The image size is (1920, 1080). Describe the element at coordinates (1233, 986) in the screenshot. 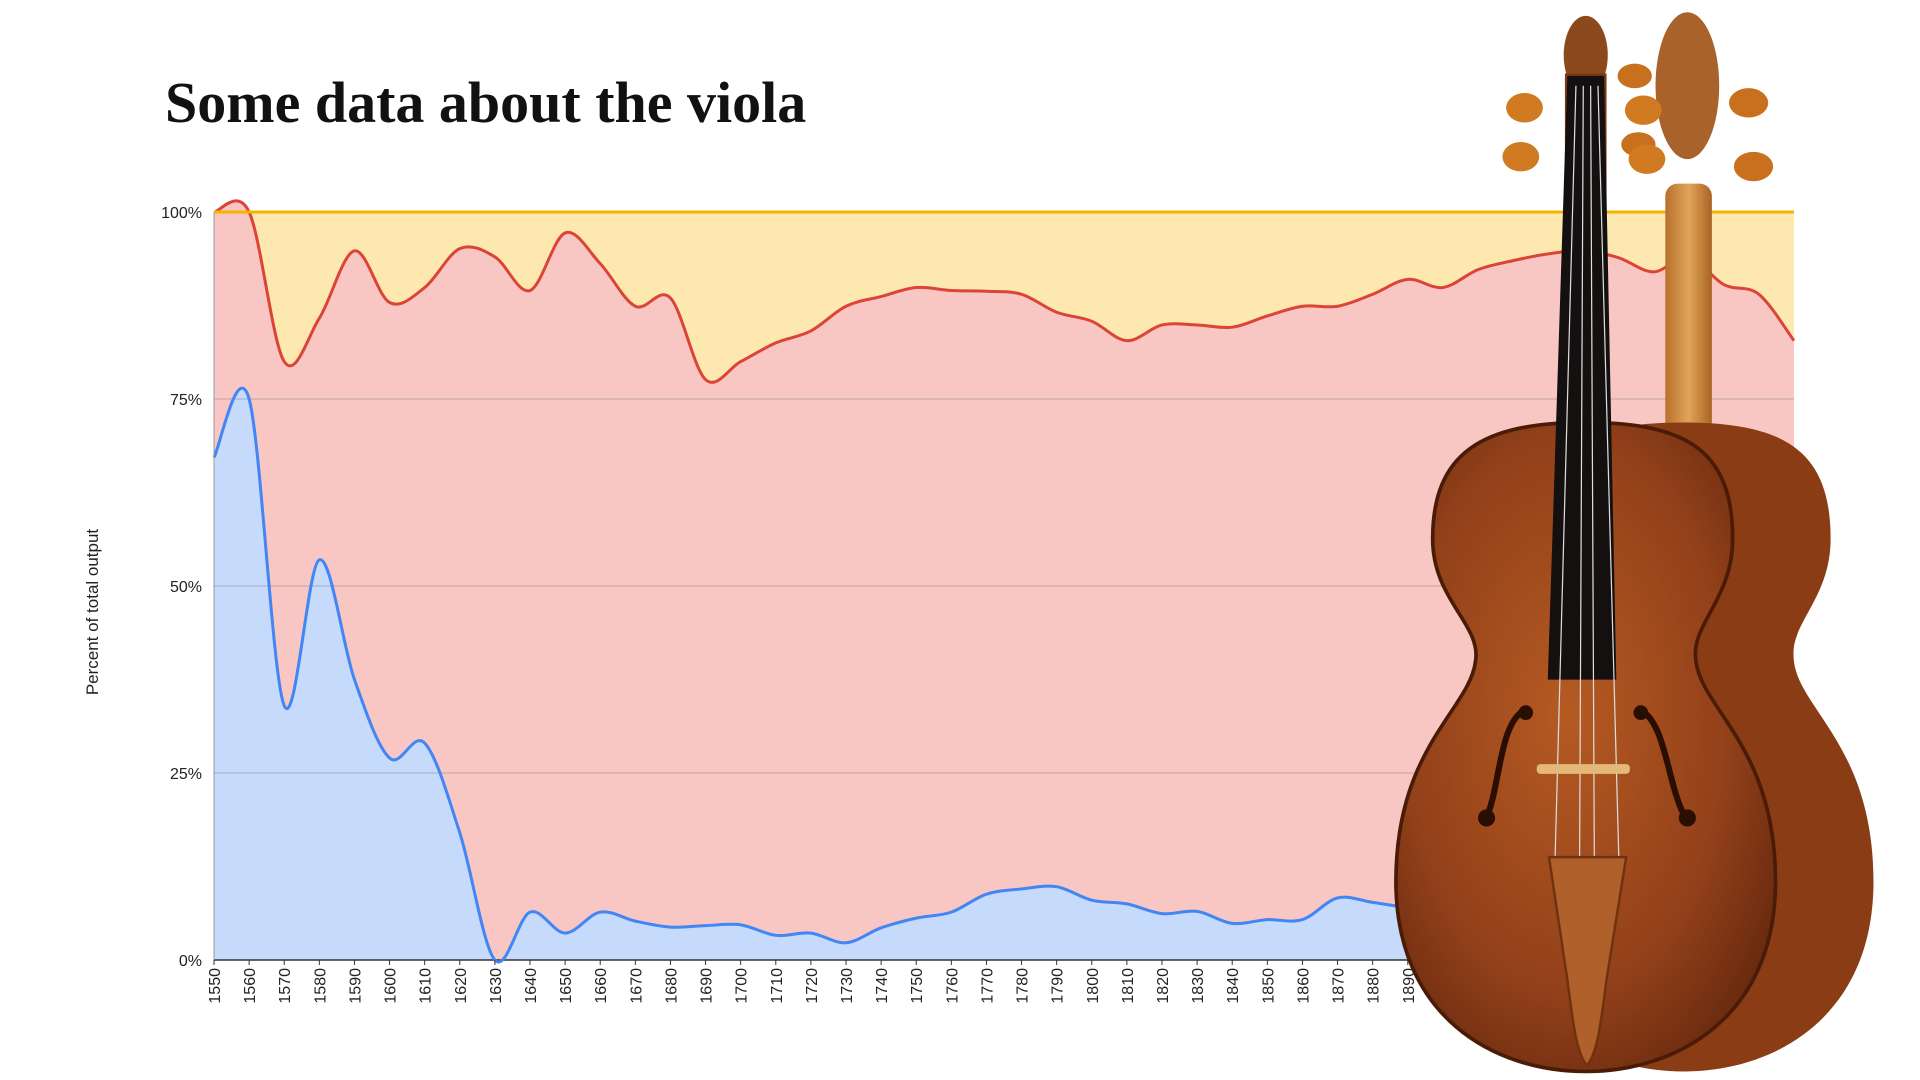

I see `x-tick-label: 1840` at that location.